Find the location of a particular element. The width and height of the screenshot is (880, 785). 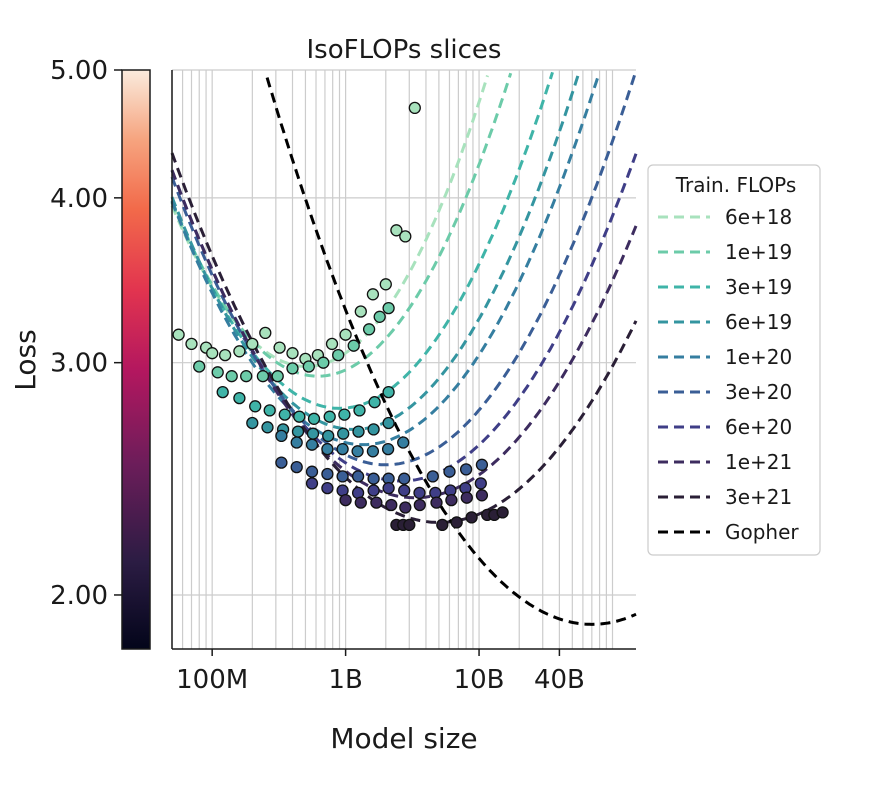

colorbar-gradient is located at coordinates (136, 359).